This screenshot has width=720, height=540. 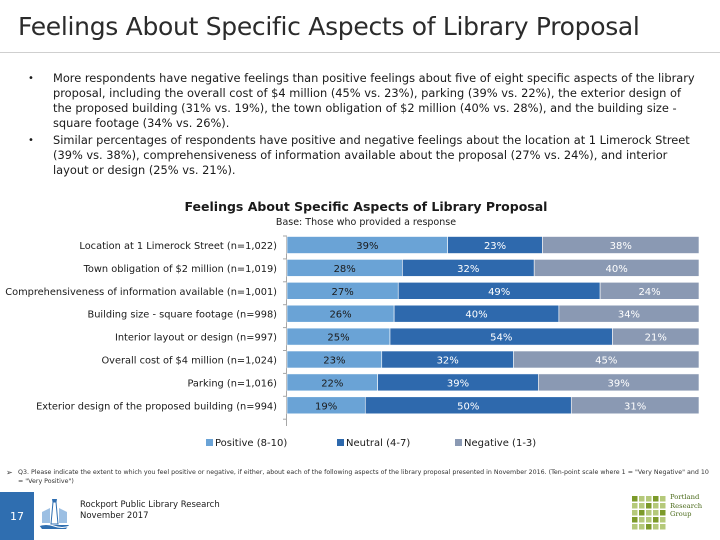 What do you see at coordinates (500, 443) in the screenshot?
I see `legend-label: Negative (1-3)` at bounding box center [500, 443].